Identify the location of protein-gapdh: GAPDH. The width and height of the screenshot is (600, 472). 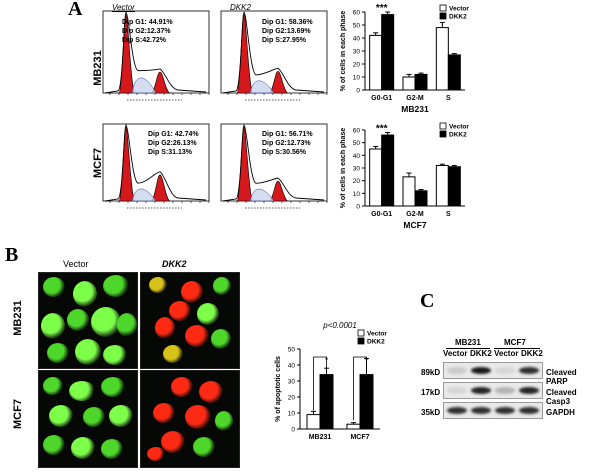
(560, 412).